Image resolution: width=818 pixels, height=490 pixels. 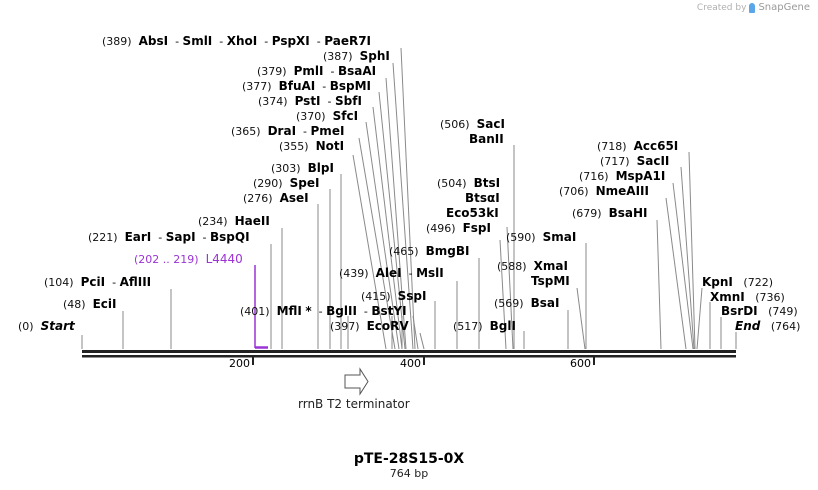 I want to click on enzyme-fspi: FspI, so click(x=476, y=228).